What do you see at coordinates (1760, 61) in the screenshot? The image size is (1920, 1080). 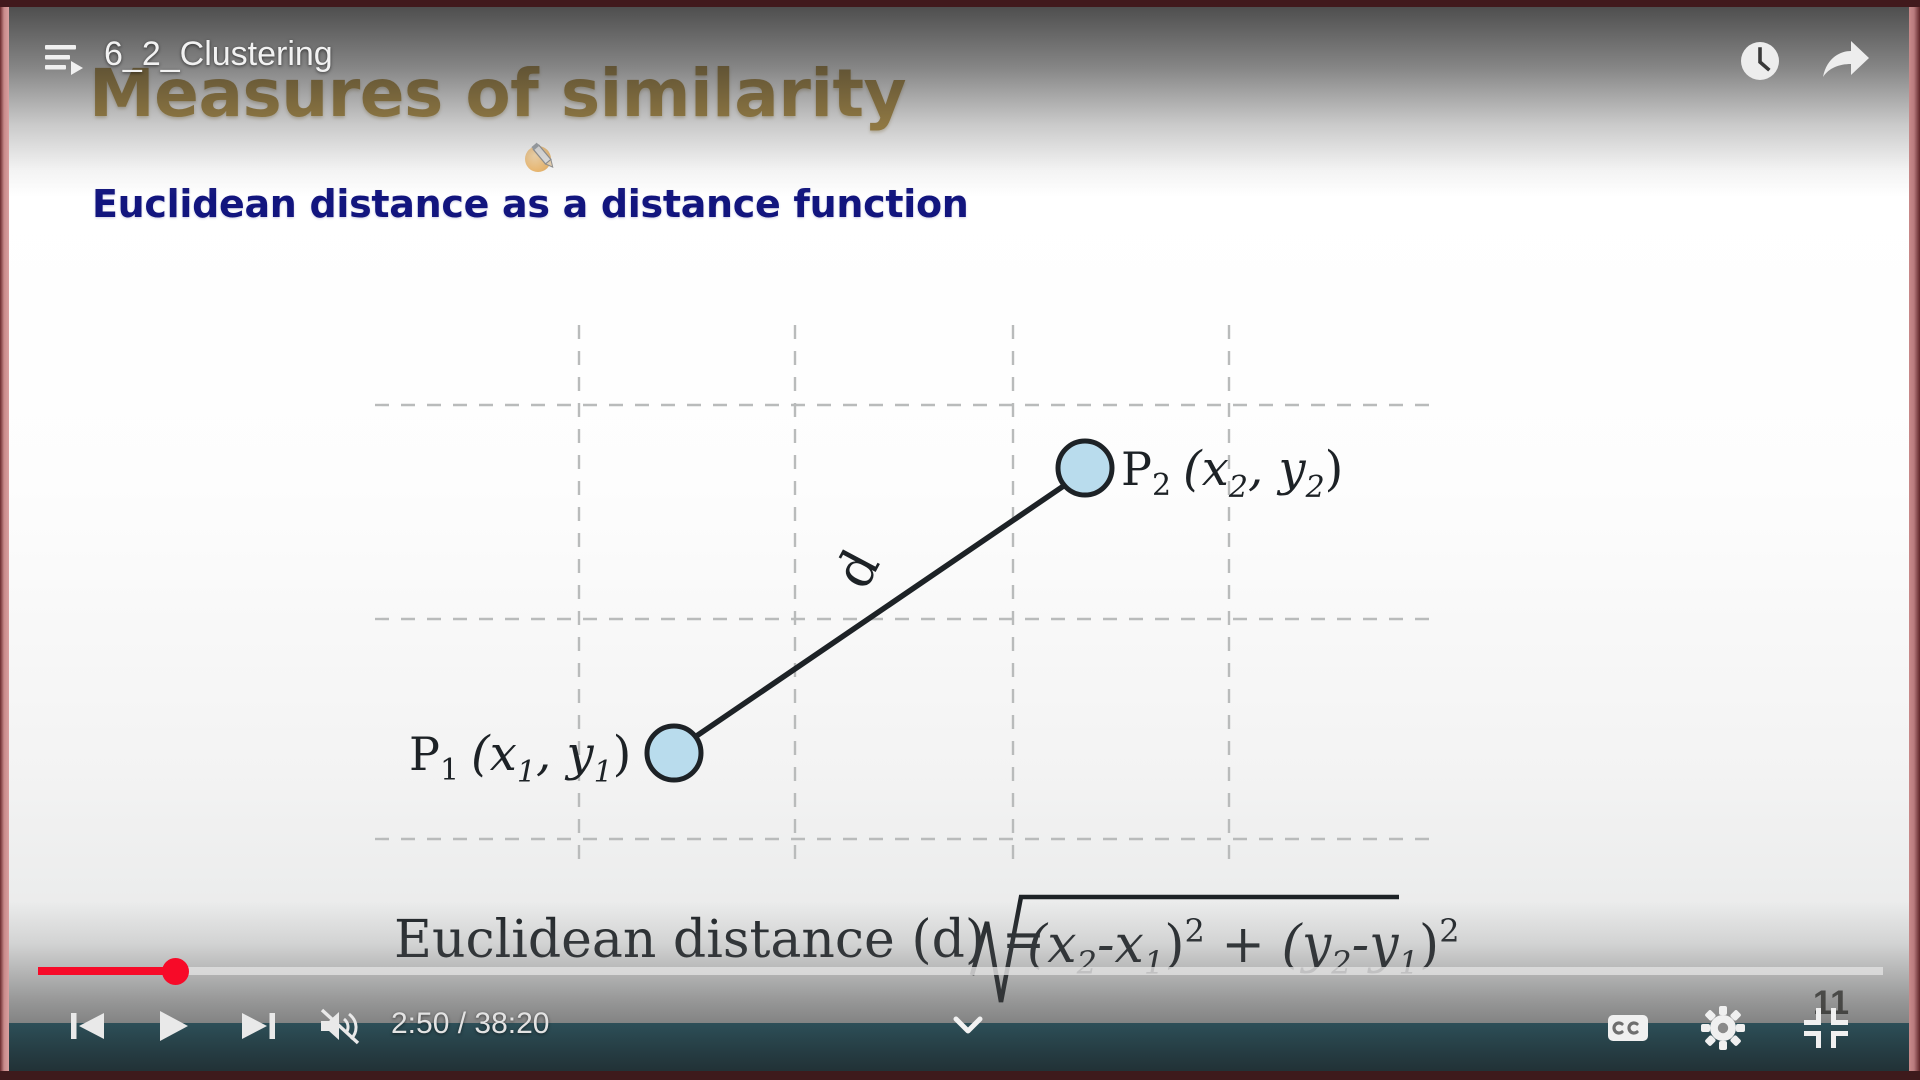 I see `clock-icon` at bounding box center [1760, 61].